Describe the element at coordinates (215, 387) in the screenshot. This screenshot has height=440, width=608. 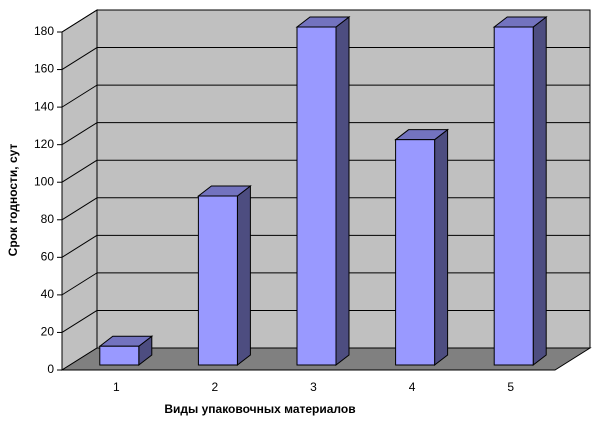
I see `x-tick-label: 2` at that location.